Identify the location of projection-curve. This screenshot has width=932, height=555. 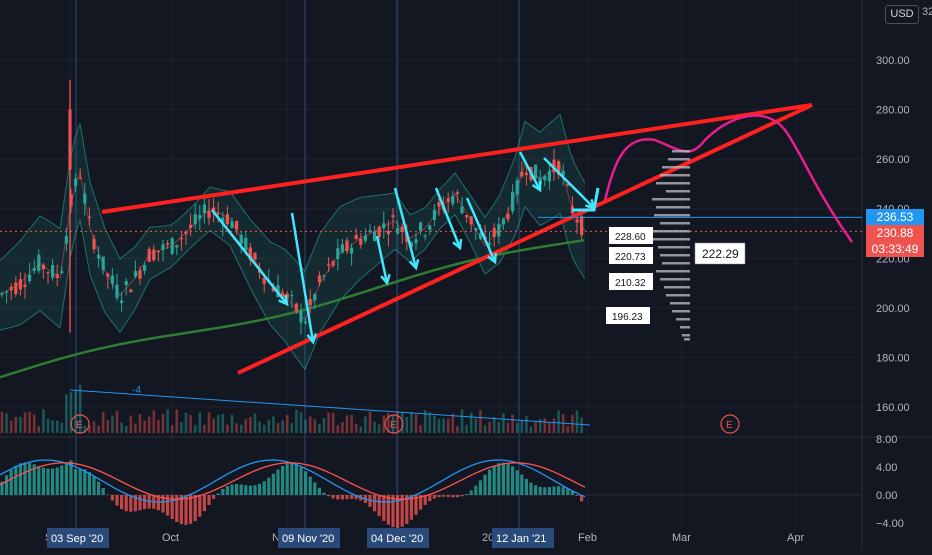
(728, 178).